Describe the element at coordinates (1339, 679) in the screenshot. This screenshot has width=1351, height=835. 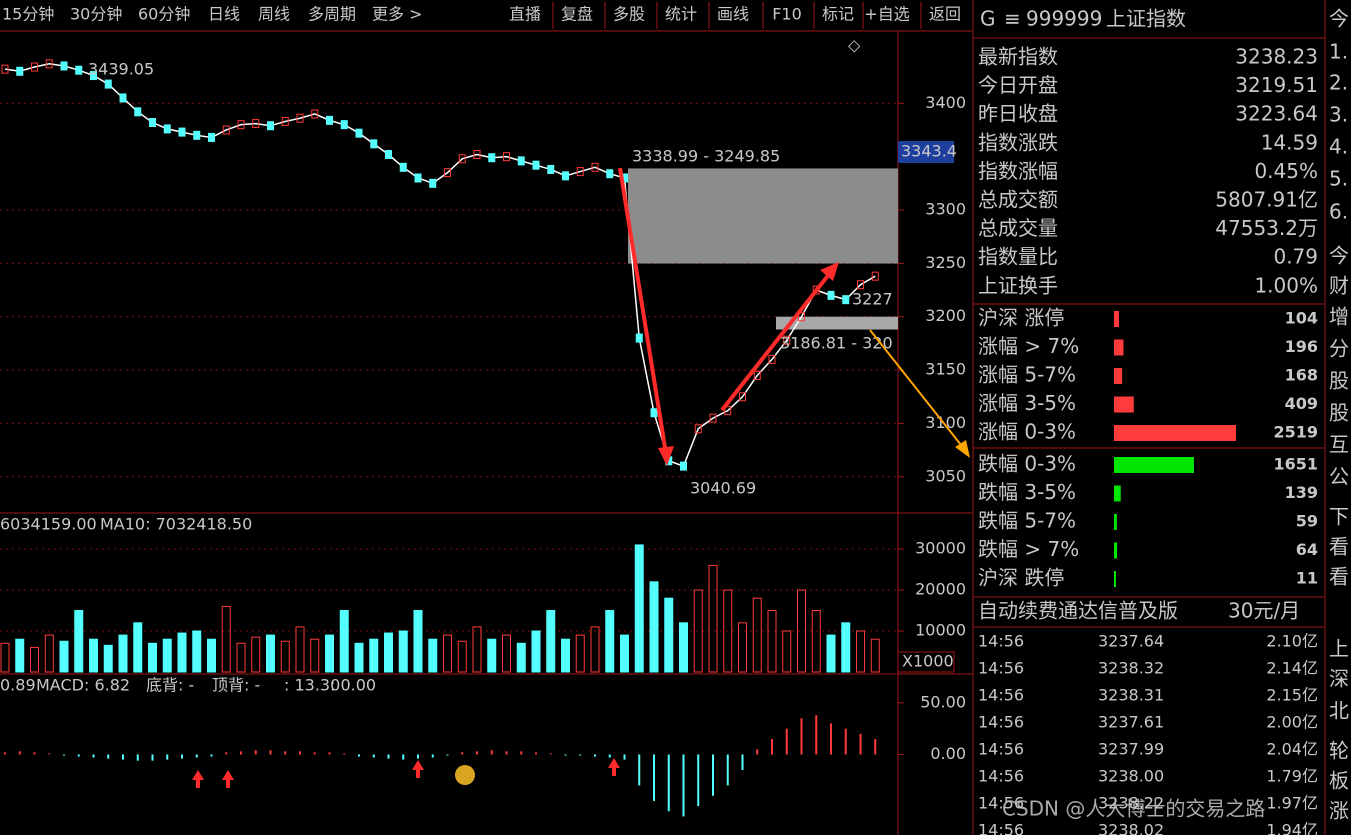
I see `side-item: 深` at that location.